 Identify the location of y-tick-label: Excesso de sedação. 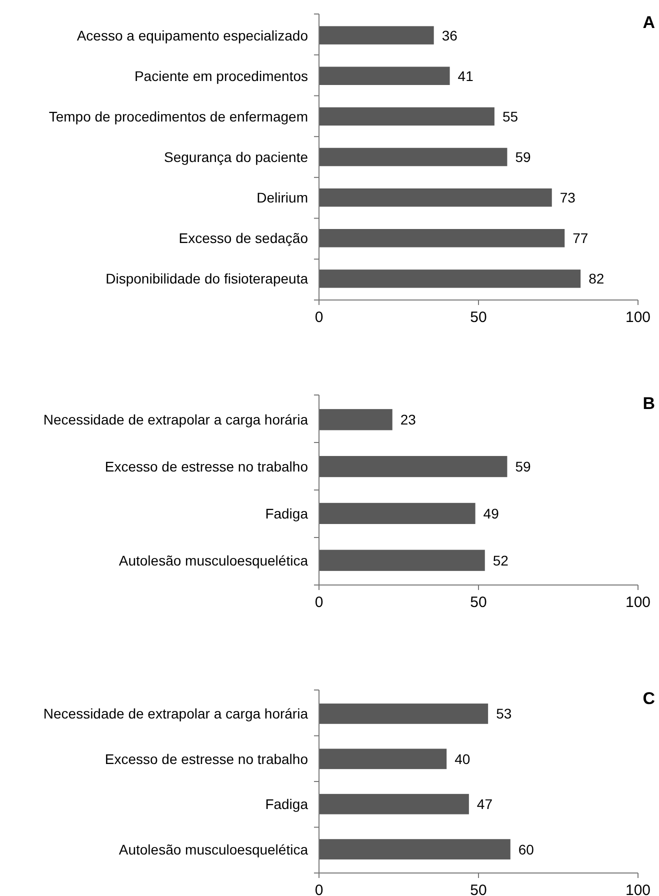
(243, 238).